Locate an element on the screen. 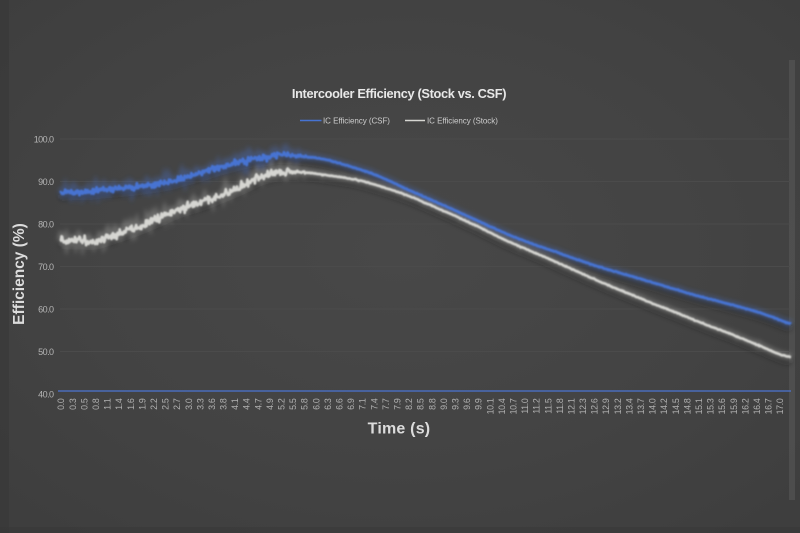  svg-text: 1.1 is located at coordinates (108, 404).